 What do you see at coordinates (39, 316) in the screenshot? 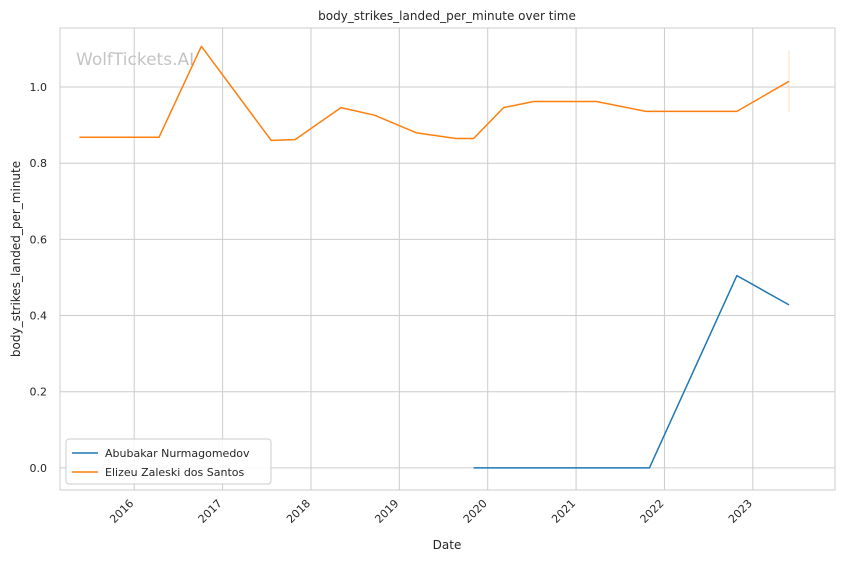
I see `y-tick-label: 0.4` at bounding box center [39, 316].